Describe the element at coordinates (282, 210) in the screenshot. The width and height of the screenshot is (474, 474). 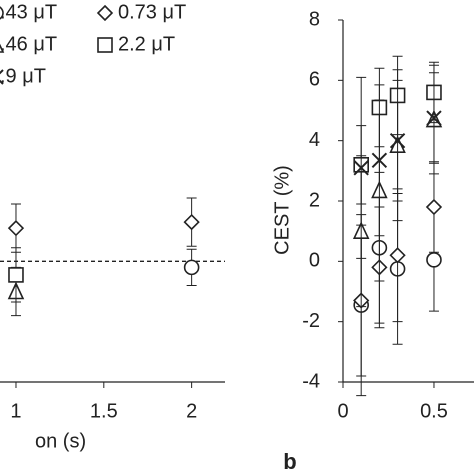
I see `y-axis-label: CEST (%)` at that location.